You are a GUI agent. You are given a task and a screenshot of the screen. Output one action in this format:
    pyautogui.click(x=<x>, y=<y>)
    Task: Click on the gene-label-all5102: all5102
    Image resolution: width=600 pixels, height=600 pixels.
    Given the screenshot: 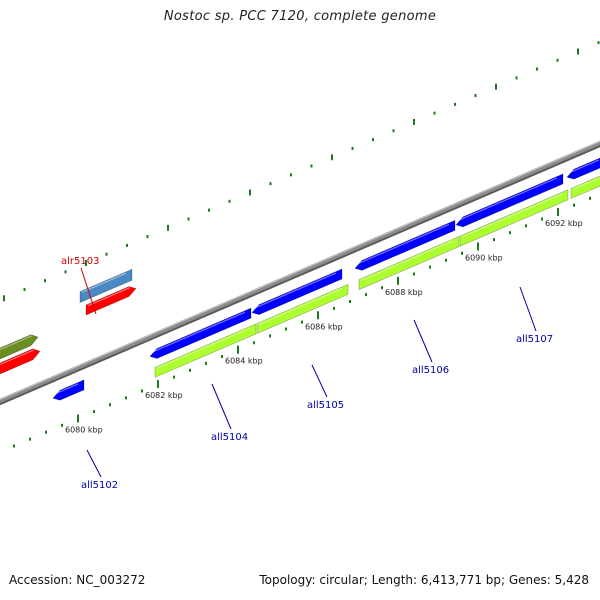 What is the action you would take?
    pyautogui.click(x=99, y=470)
    